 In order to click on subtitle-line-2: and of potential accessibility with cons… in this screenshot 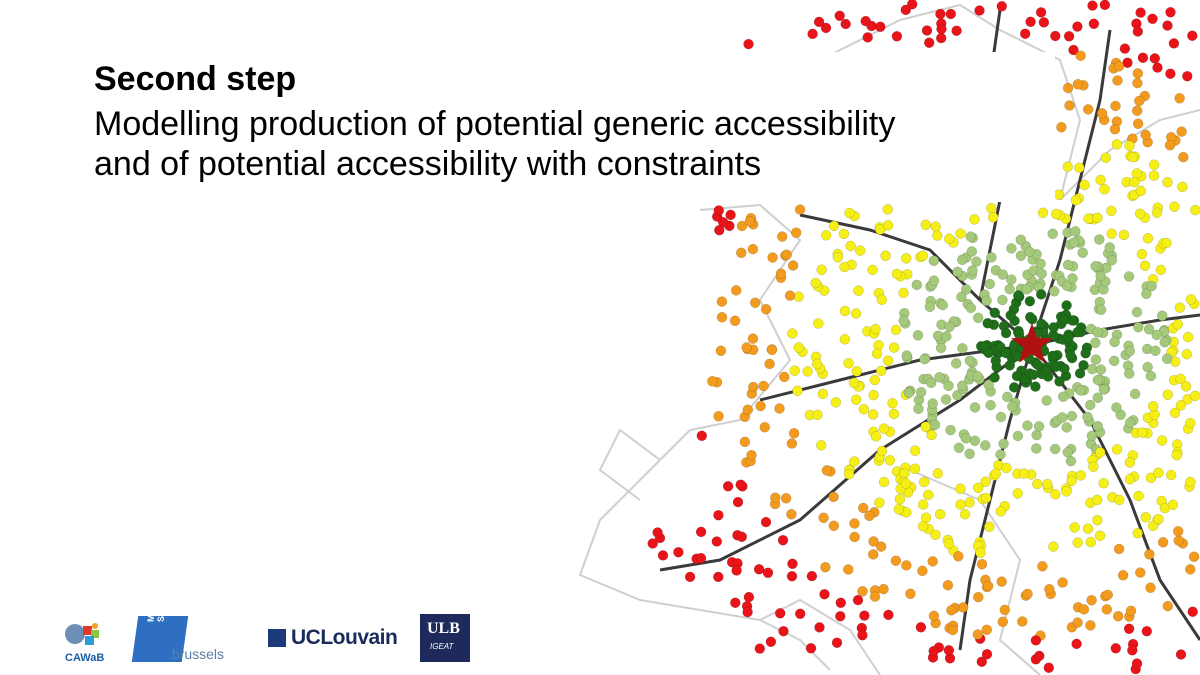, I will do `click(428, 164)`.